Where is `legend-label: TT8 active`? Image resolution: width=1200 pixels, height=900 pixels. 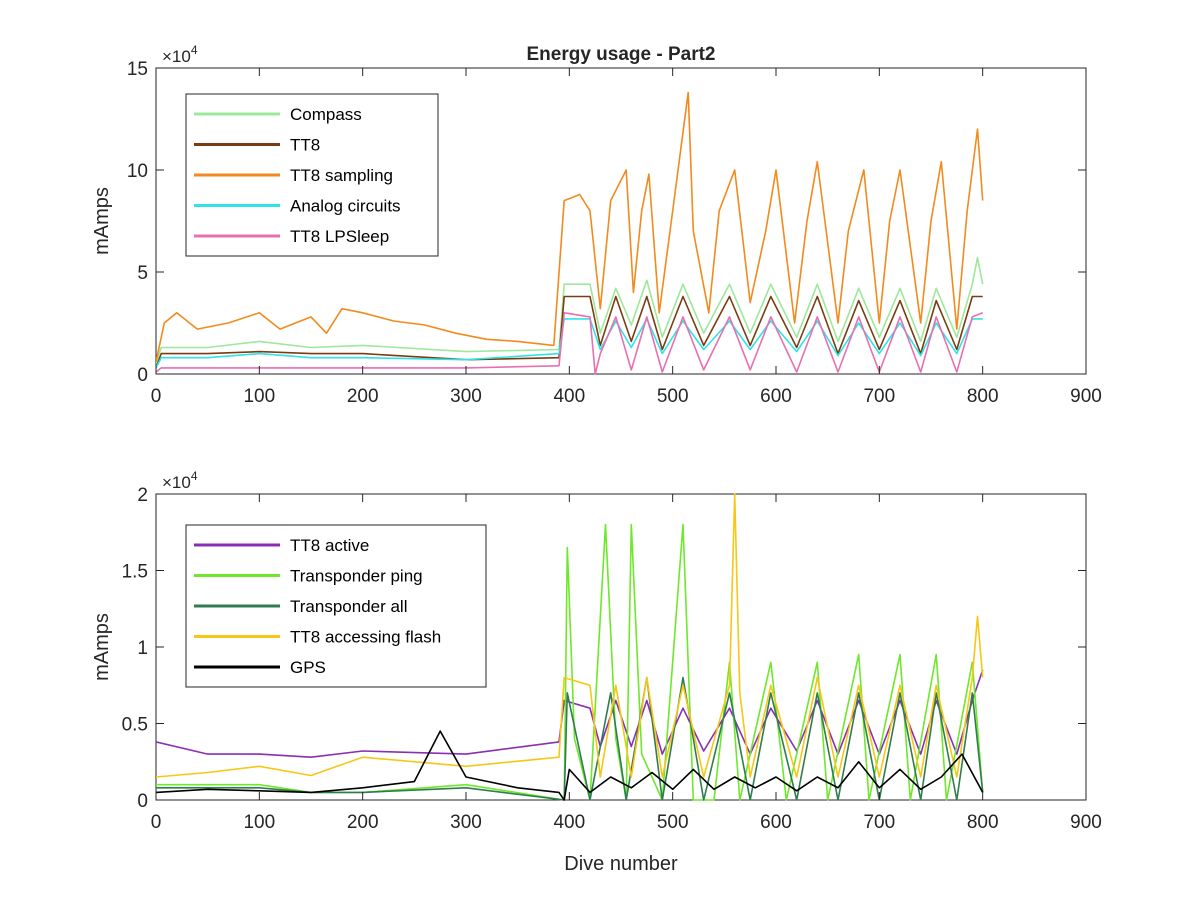 legend-label: TT8 active is located at coordinates (329, 545).